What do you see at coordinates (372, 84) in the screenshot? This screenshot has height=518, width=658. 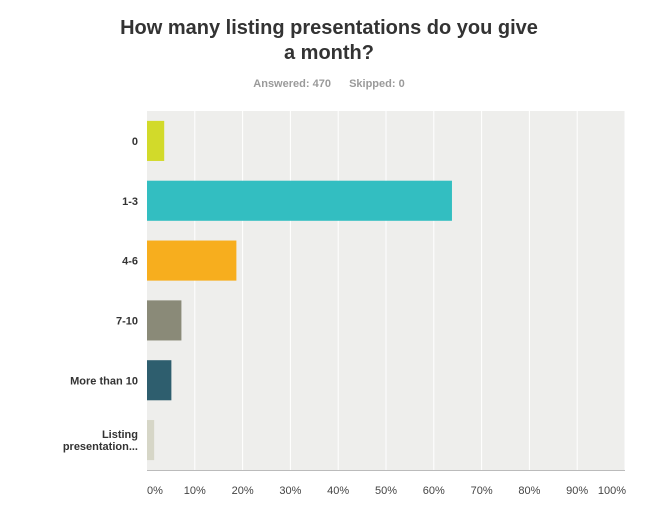 I see `skipped-label: Skipped:` at bounding box center [372, 84].